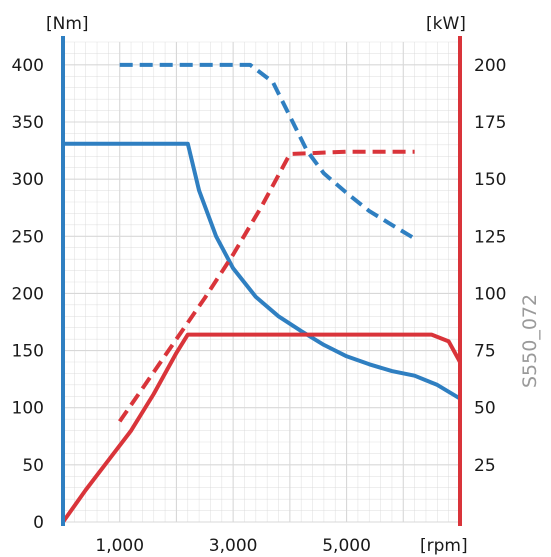  I want to click on y-right-tick-label: 50, so click(485, 409).